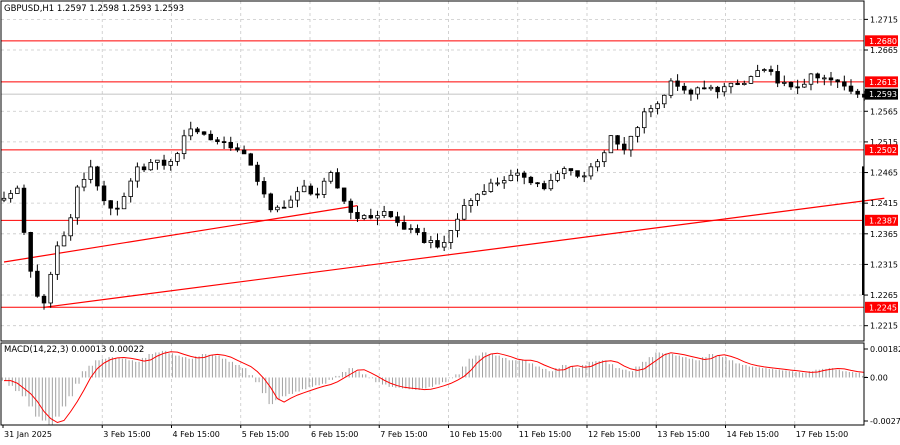  I want to click on time-tick-label: 6 Feb 15:00, so click(334, 434).